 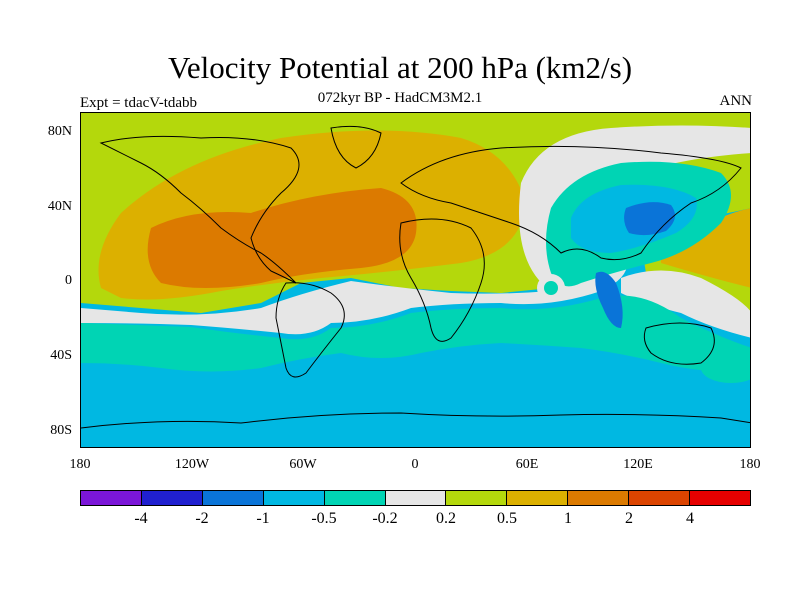 I want to click on lon-tick-label: 60W, so click(x=303, y=464).